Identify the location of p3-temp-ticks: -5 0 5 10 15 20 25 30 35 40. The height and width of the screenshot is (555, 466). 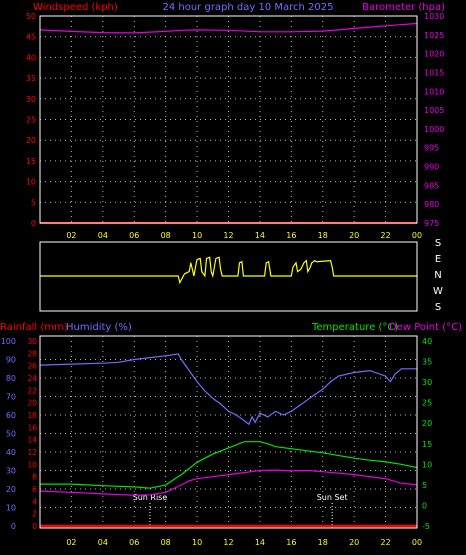
(427, 434).